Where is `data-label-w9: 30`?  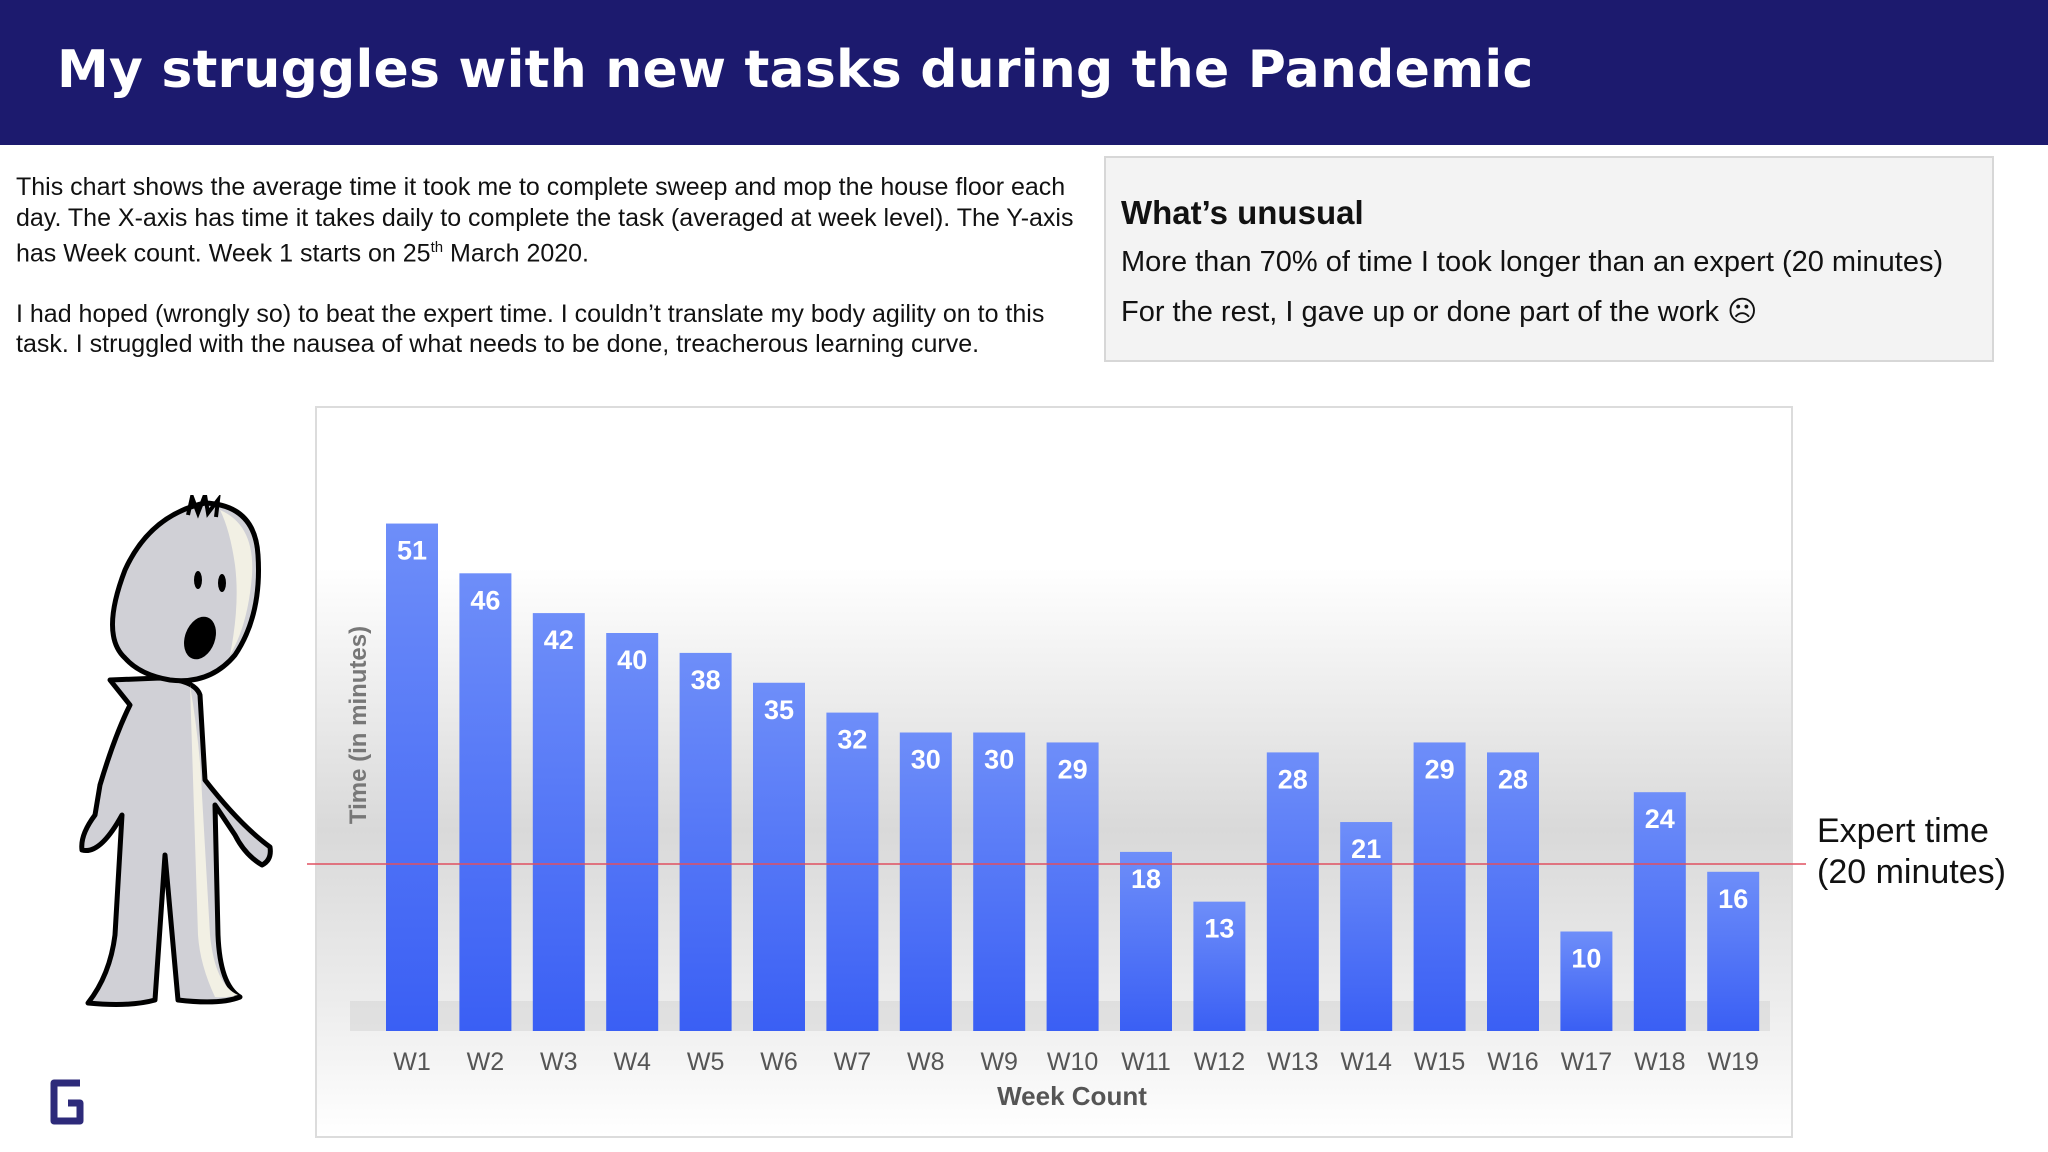
data-label-w9: 30 is located at coordinates (999, 760).